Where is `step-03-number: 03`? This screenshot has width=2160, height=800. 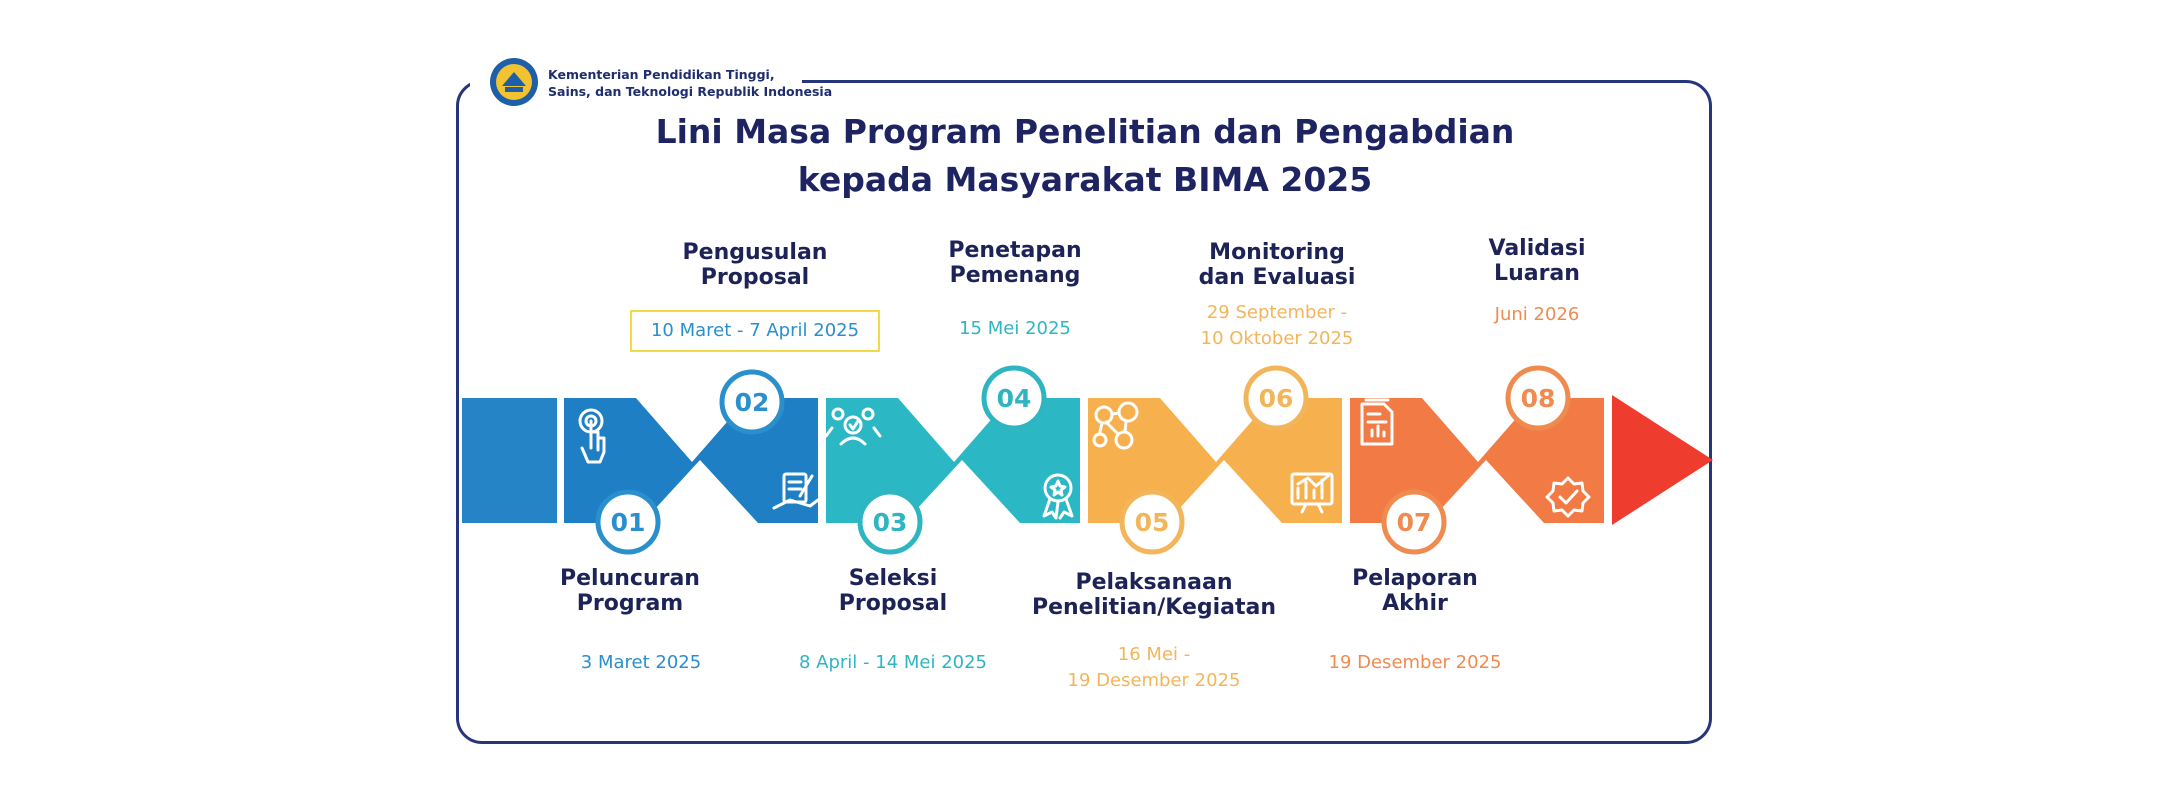 step-03-number: 03 is located at coordinates (890, 522).